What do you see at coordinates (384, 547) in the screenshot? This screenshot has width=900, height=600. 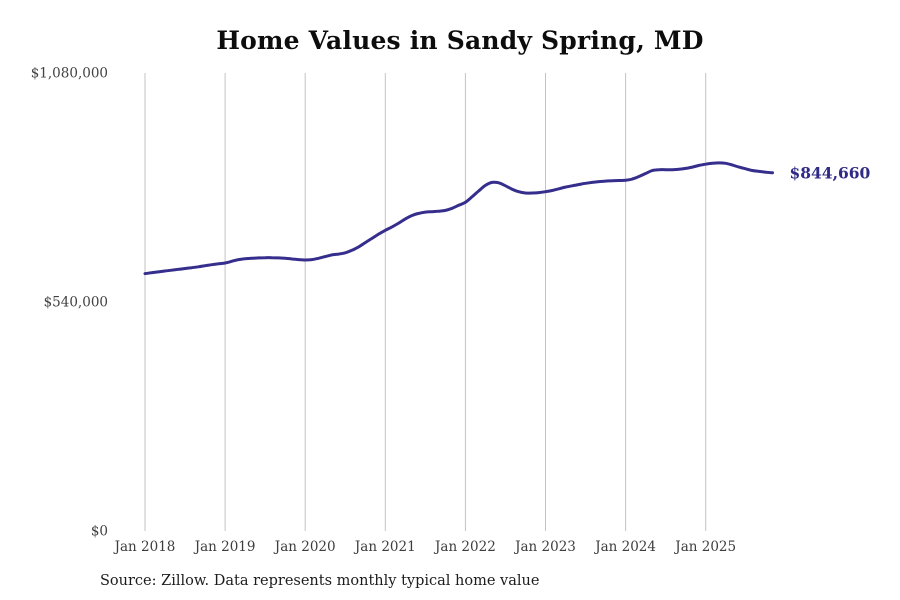 I see `x-tick-label: Jan 2021` at bounding box center [384, 547].